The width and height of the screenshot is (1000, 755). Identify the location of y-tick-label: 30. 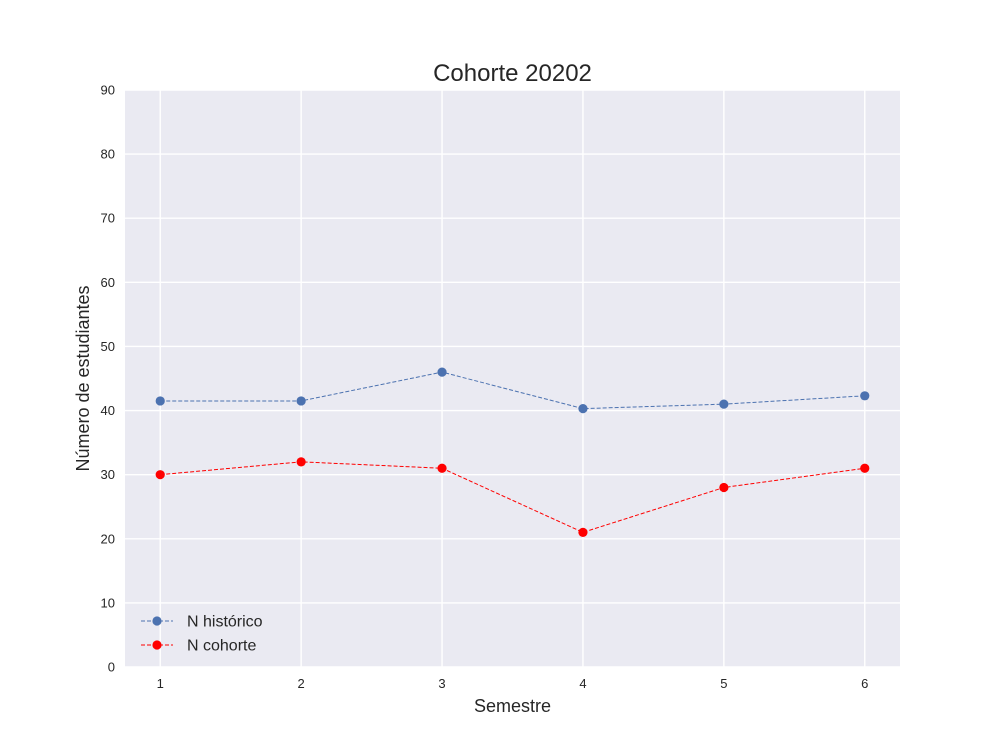
(108, 474).